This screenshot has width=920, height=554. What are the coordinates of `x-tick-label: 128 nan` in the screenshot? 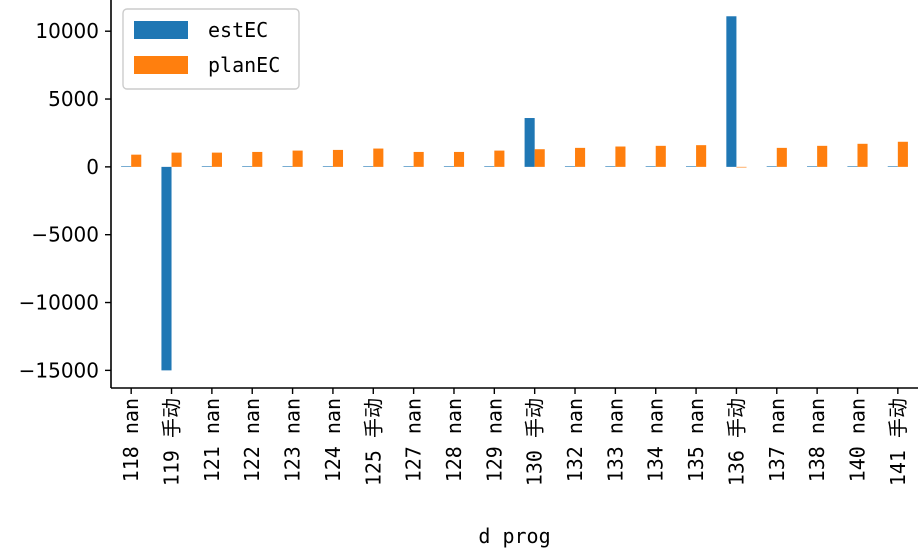 It's located at (454, 440).